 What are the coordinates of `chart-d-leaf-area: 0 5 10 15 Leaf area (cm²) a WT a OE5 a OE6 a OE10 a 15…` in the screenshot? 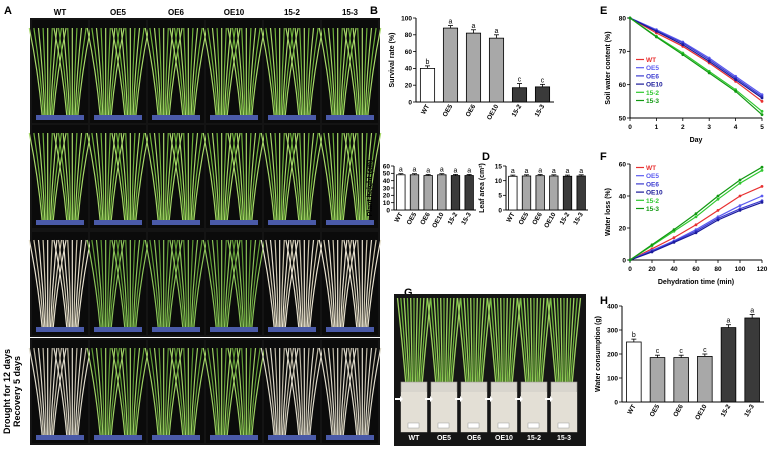 It's located at (533, 196).